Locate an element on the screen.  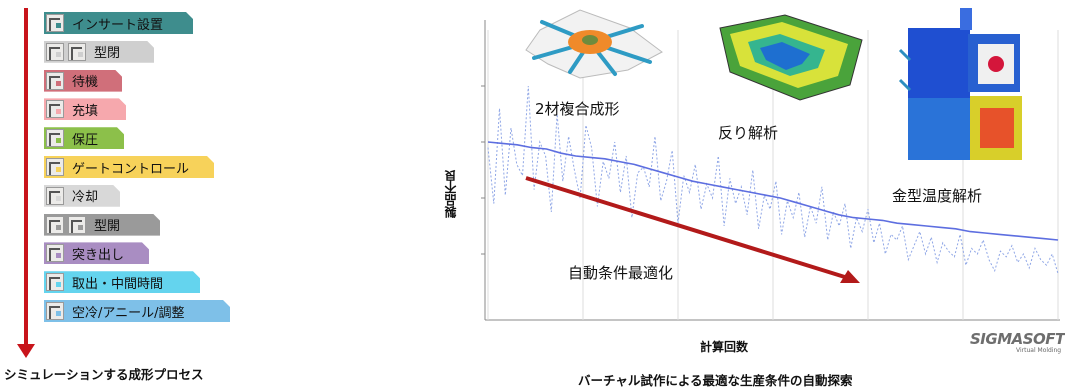
process-step-label: インサート設置 is located at coordinates (118, 25).